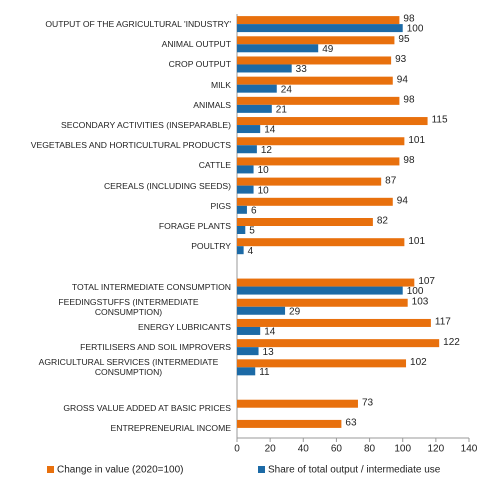  I want to click on x-tick-label: 100, so click(402, 449).